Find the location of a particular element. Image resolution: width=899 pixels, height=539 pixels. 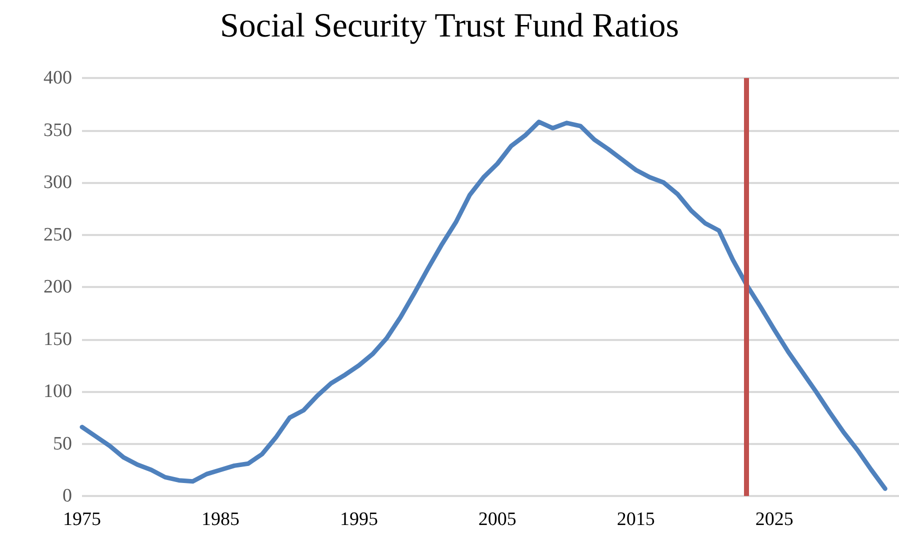

y-tick-label: 250 is located at coordinates (58, 235).